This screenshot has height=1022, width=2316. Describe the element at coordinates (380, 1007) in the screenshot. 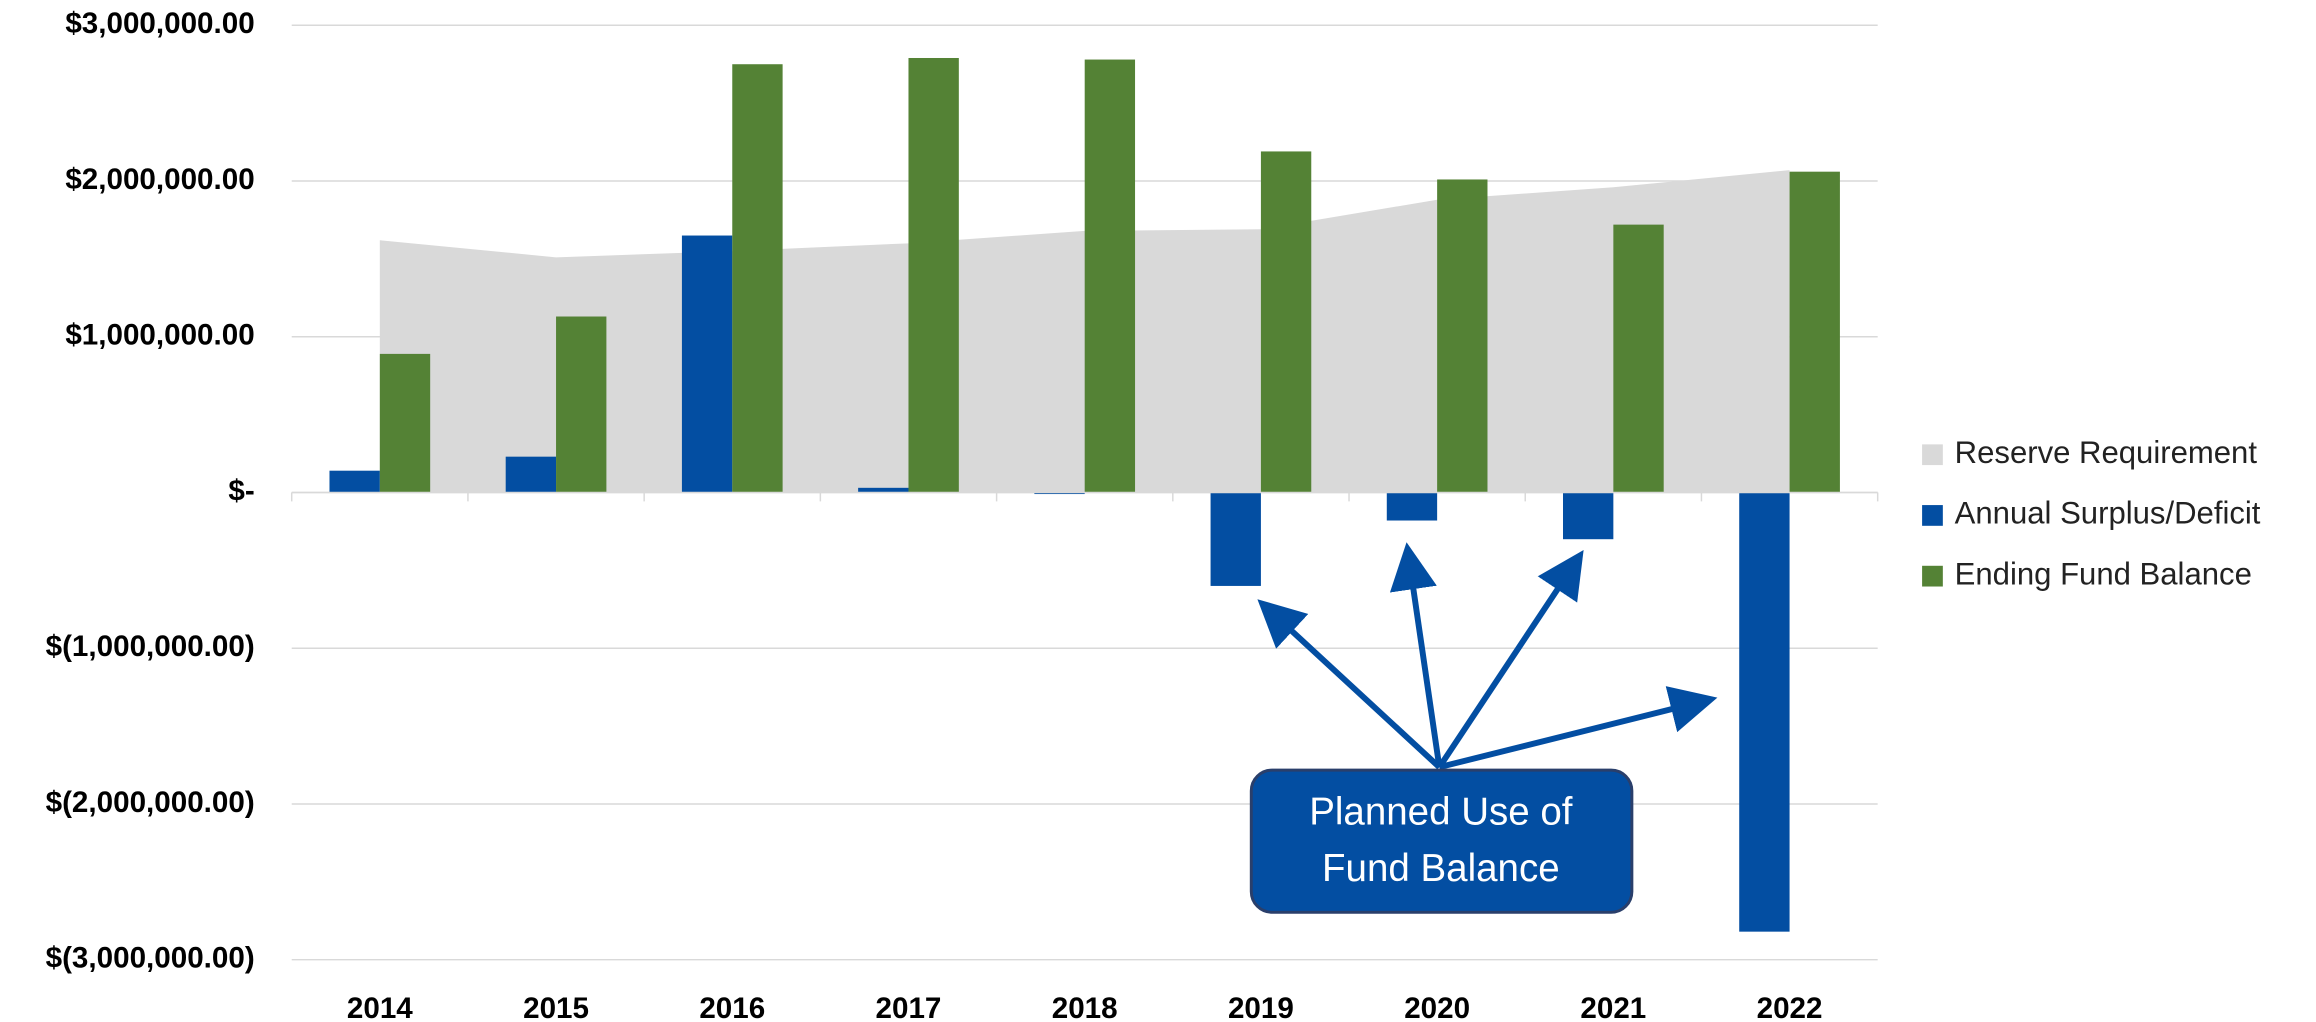

I see `x-tick-label: 2014` at that location.